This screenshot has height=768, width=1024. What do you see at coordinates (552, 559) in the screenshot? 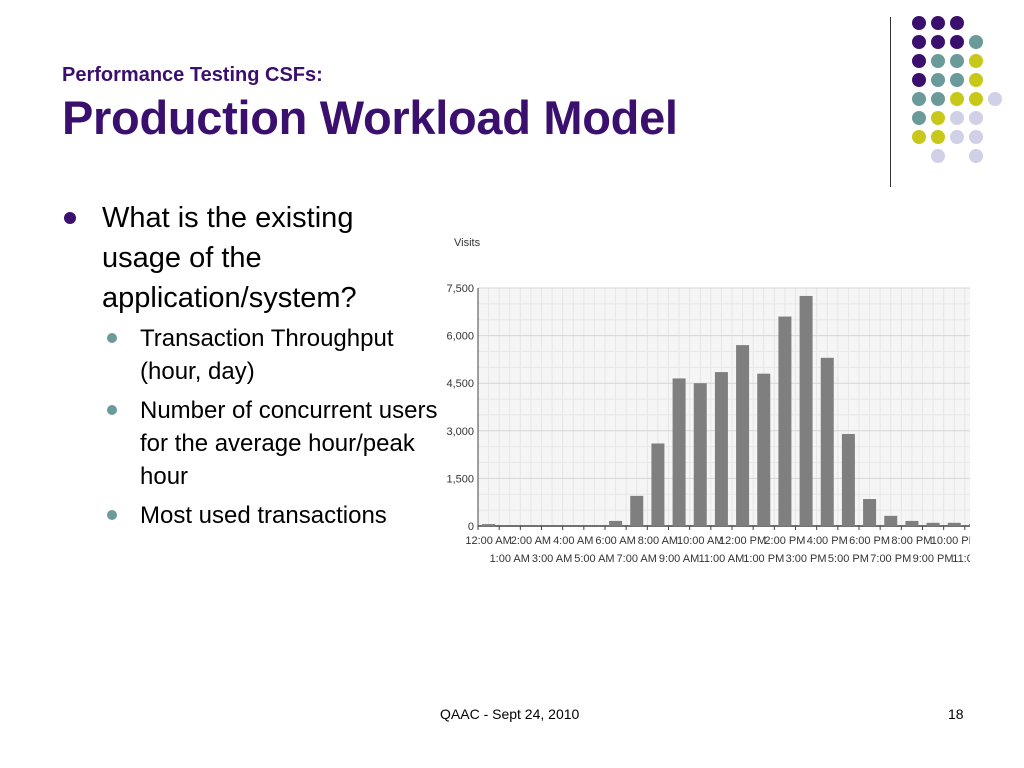
I see `x-tick-label: 3:00 AM` at bounding box center [552, 559].